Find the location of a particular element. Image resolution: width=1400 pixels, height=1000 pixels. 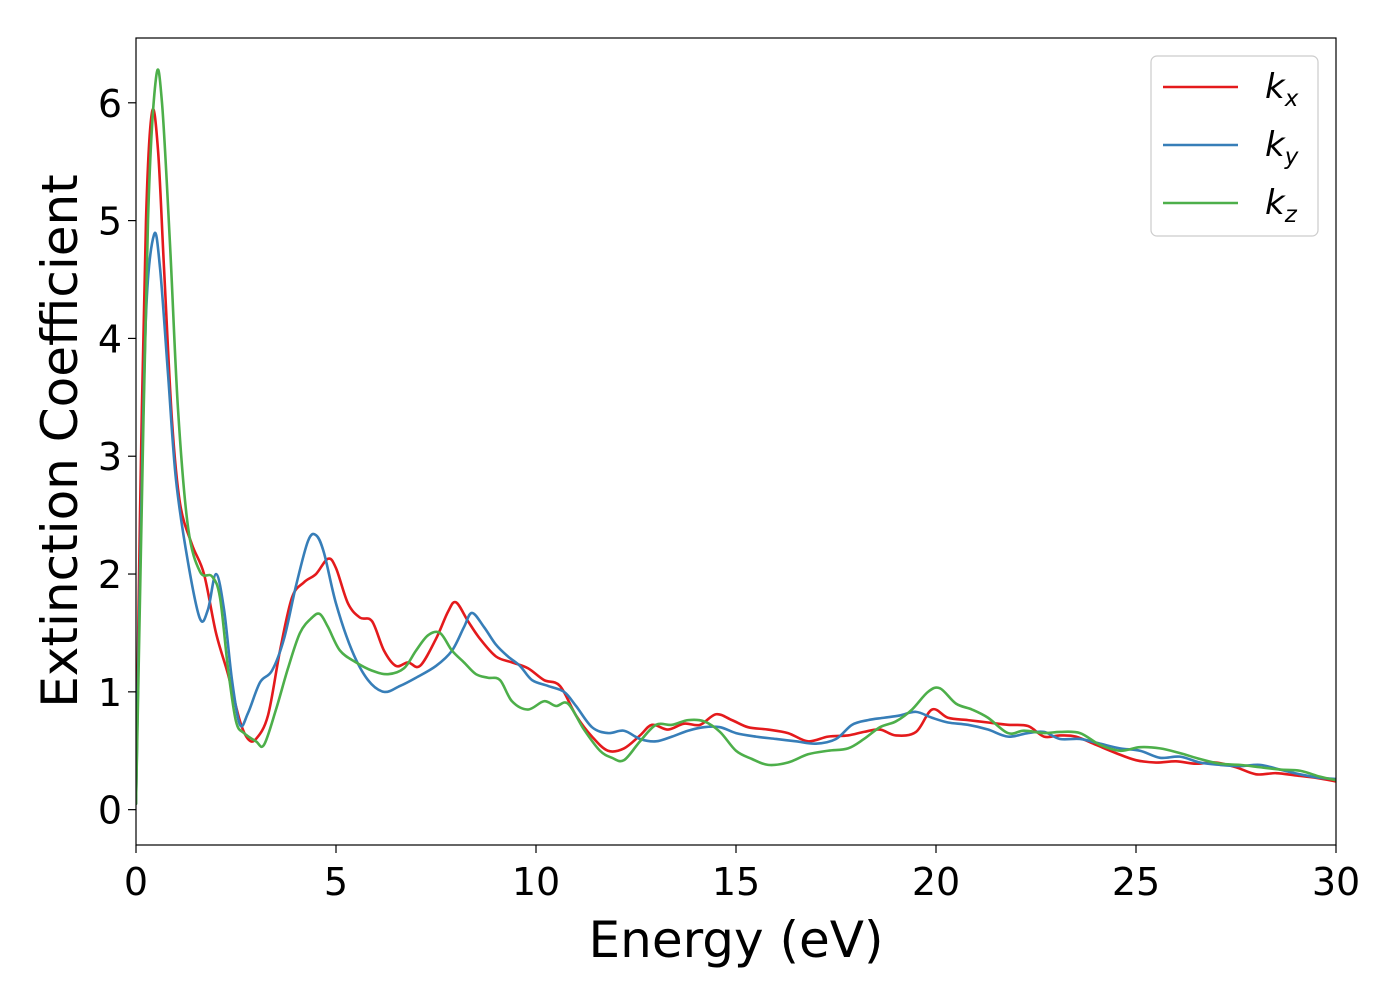

y-tick-label: 3 is located at coordinates (110, 457).